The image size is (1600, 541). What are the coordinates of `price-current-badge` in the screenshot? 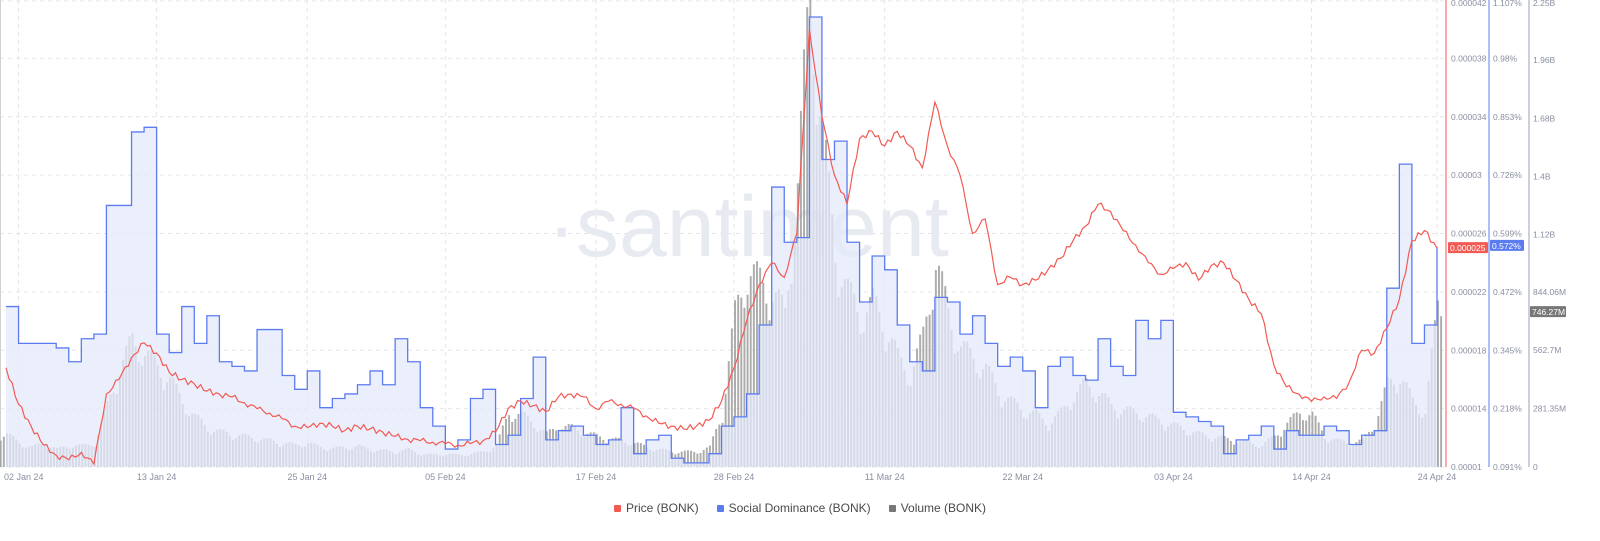 It's located at (1468, 248).